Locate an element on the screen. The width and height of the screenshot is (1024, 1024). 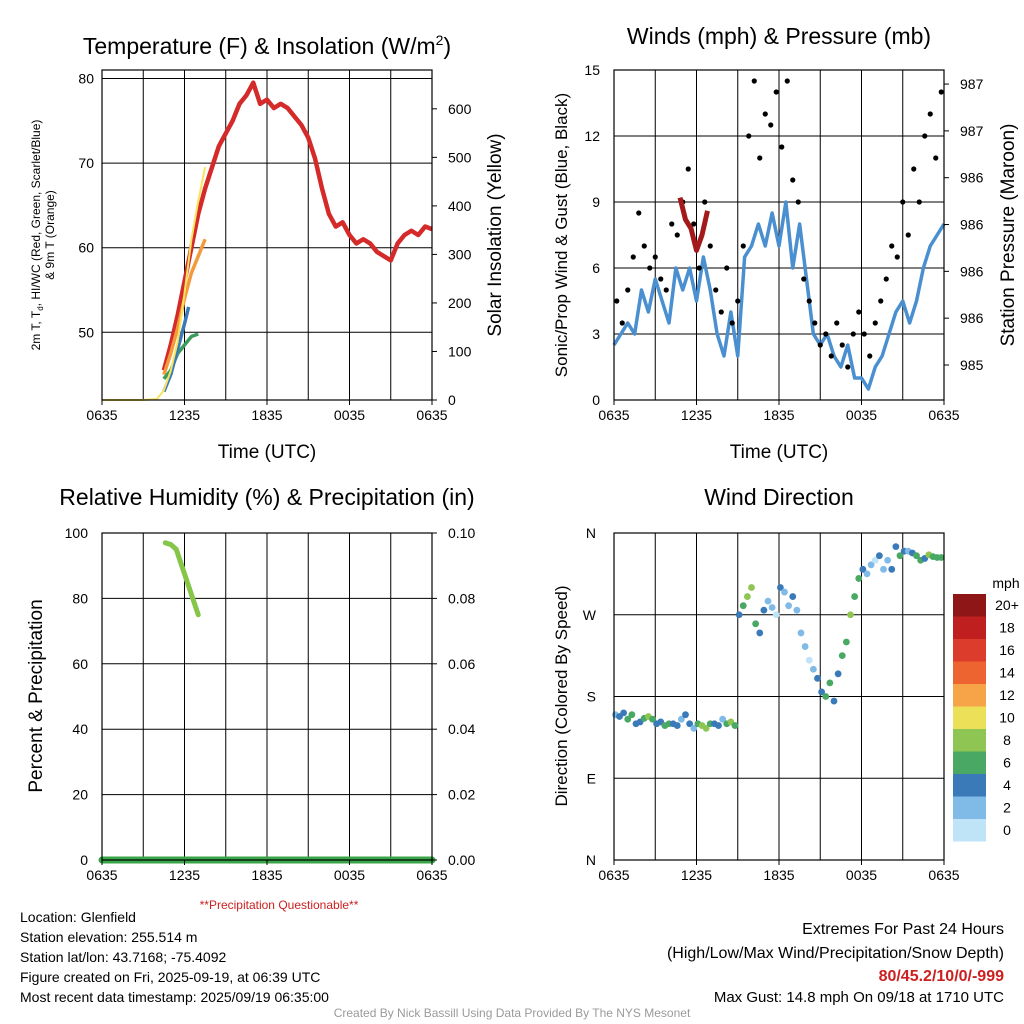
temperature-title: Temperature (F) & Insolation (W/m2) is located at coordinates (267, 45).